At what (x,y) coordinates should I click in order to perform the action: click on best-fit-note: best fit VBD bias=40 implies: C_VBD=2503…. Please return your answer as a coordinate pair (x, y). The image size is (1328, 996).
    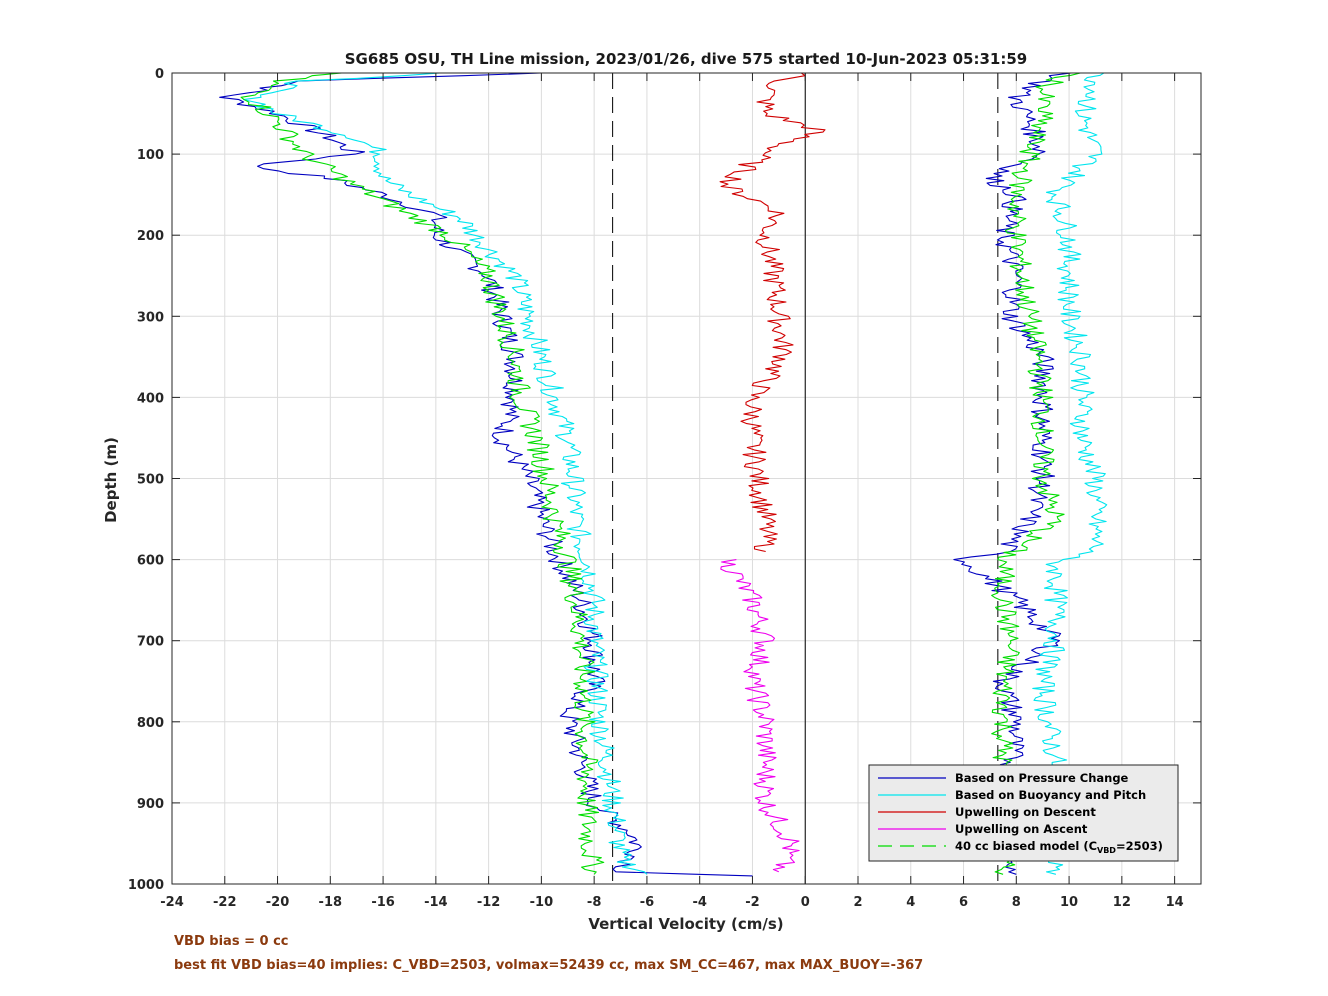
    Looking at the image, I should click on (549, 965).